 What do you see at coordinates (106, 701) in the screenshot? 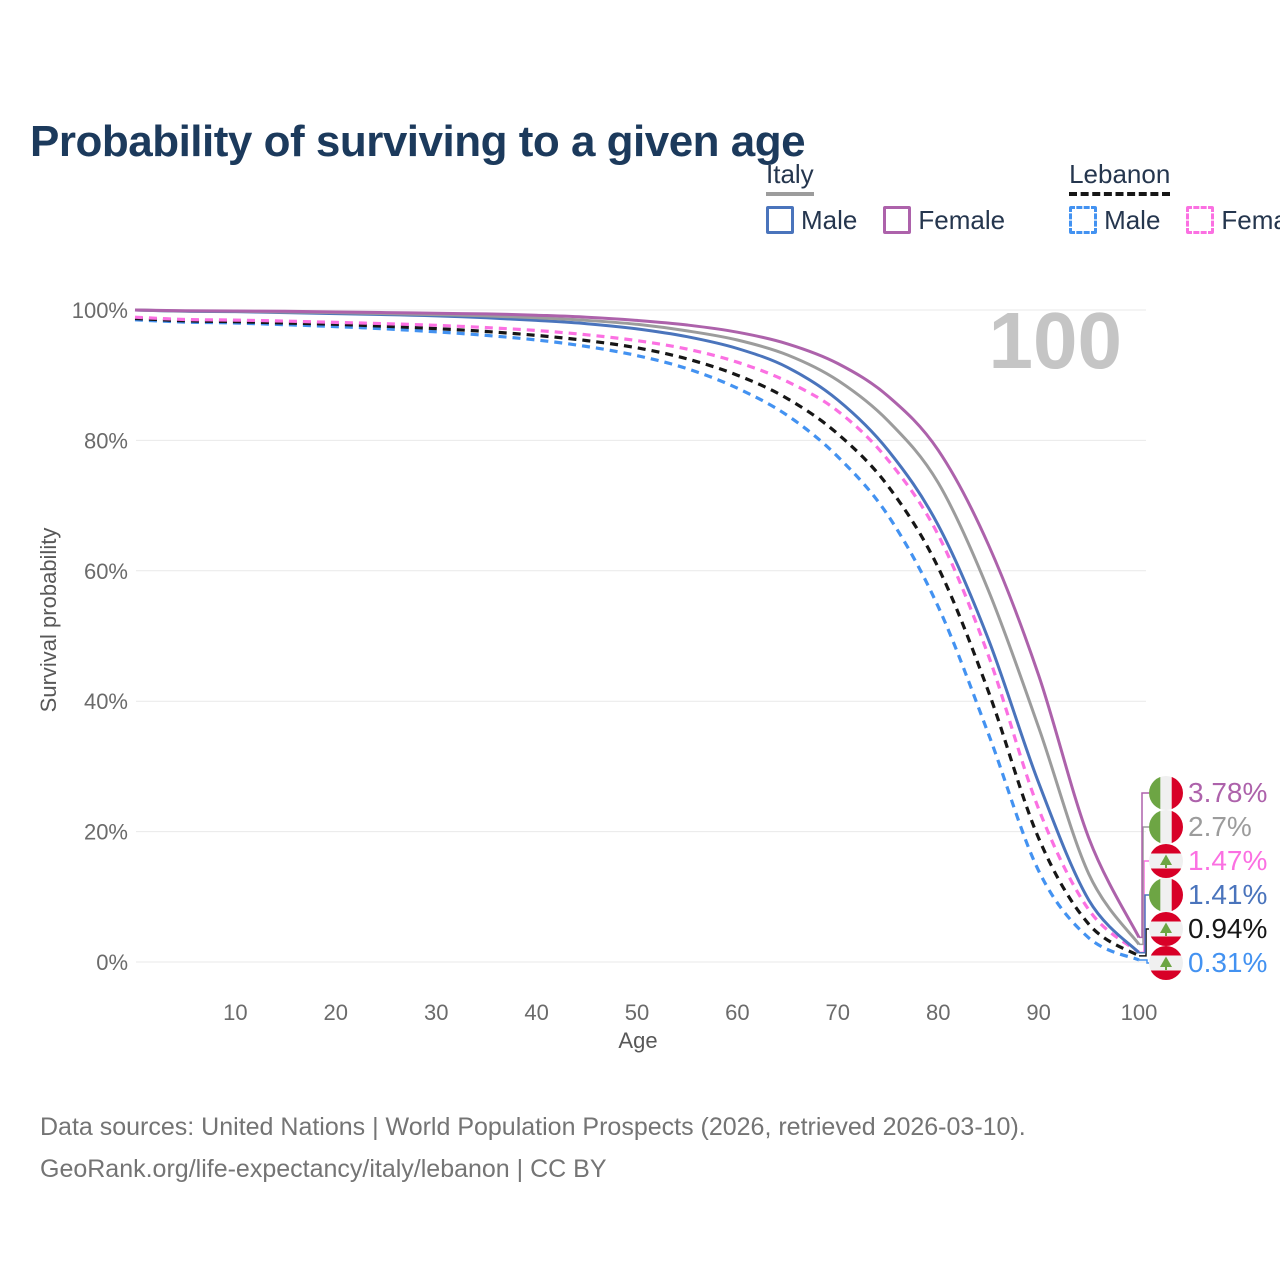
I see `y-tick-label-40: 40%` at bounding box center [106, 701].